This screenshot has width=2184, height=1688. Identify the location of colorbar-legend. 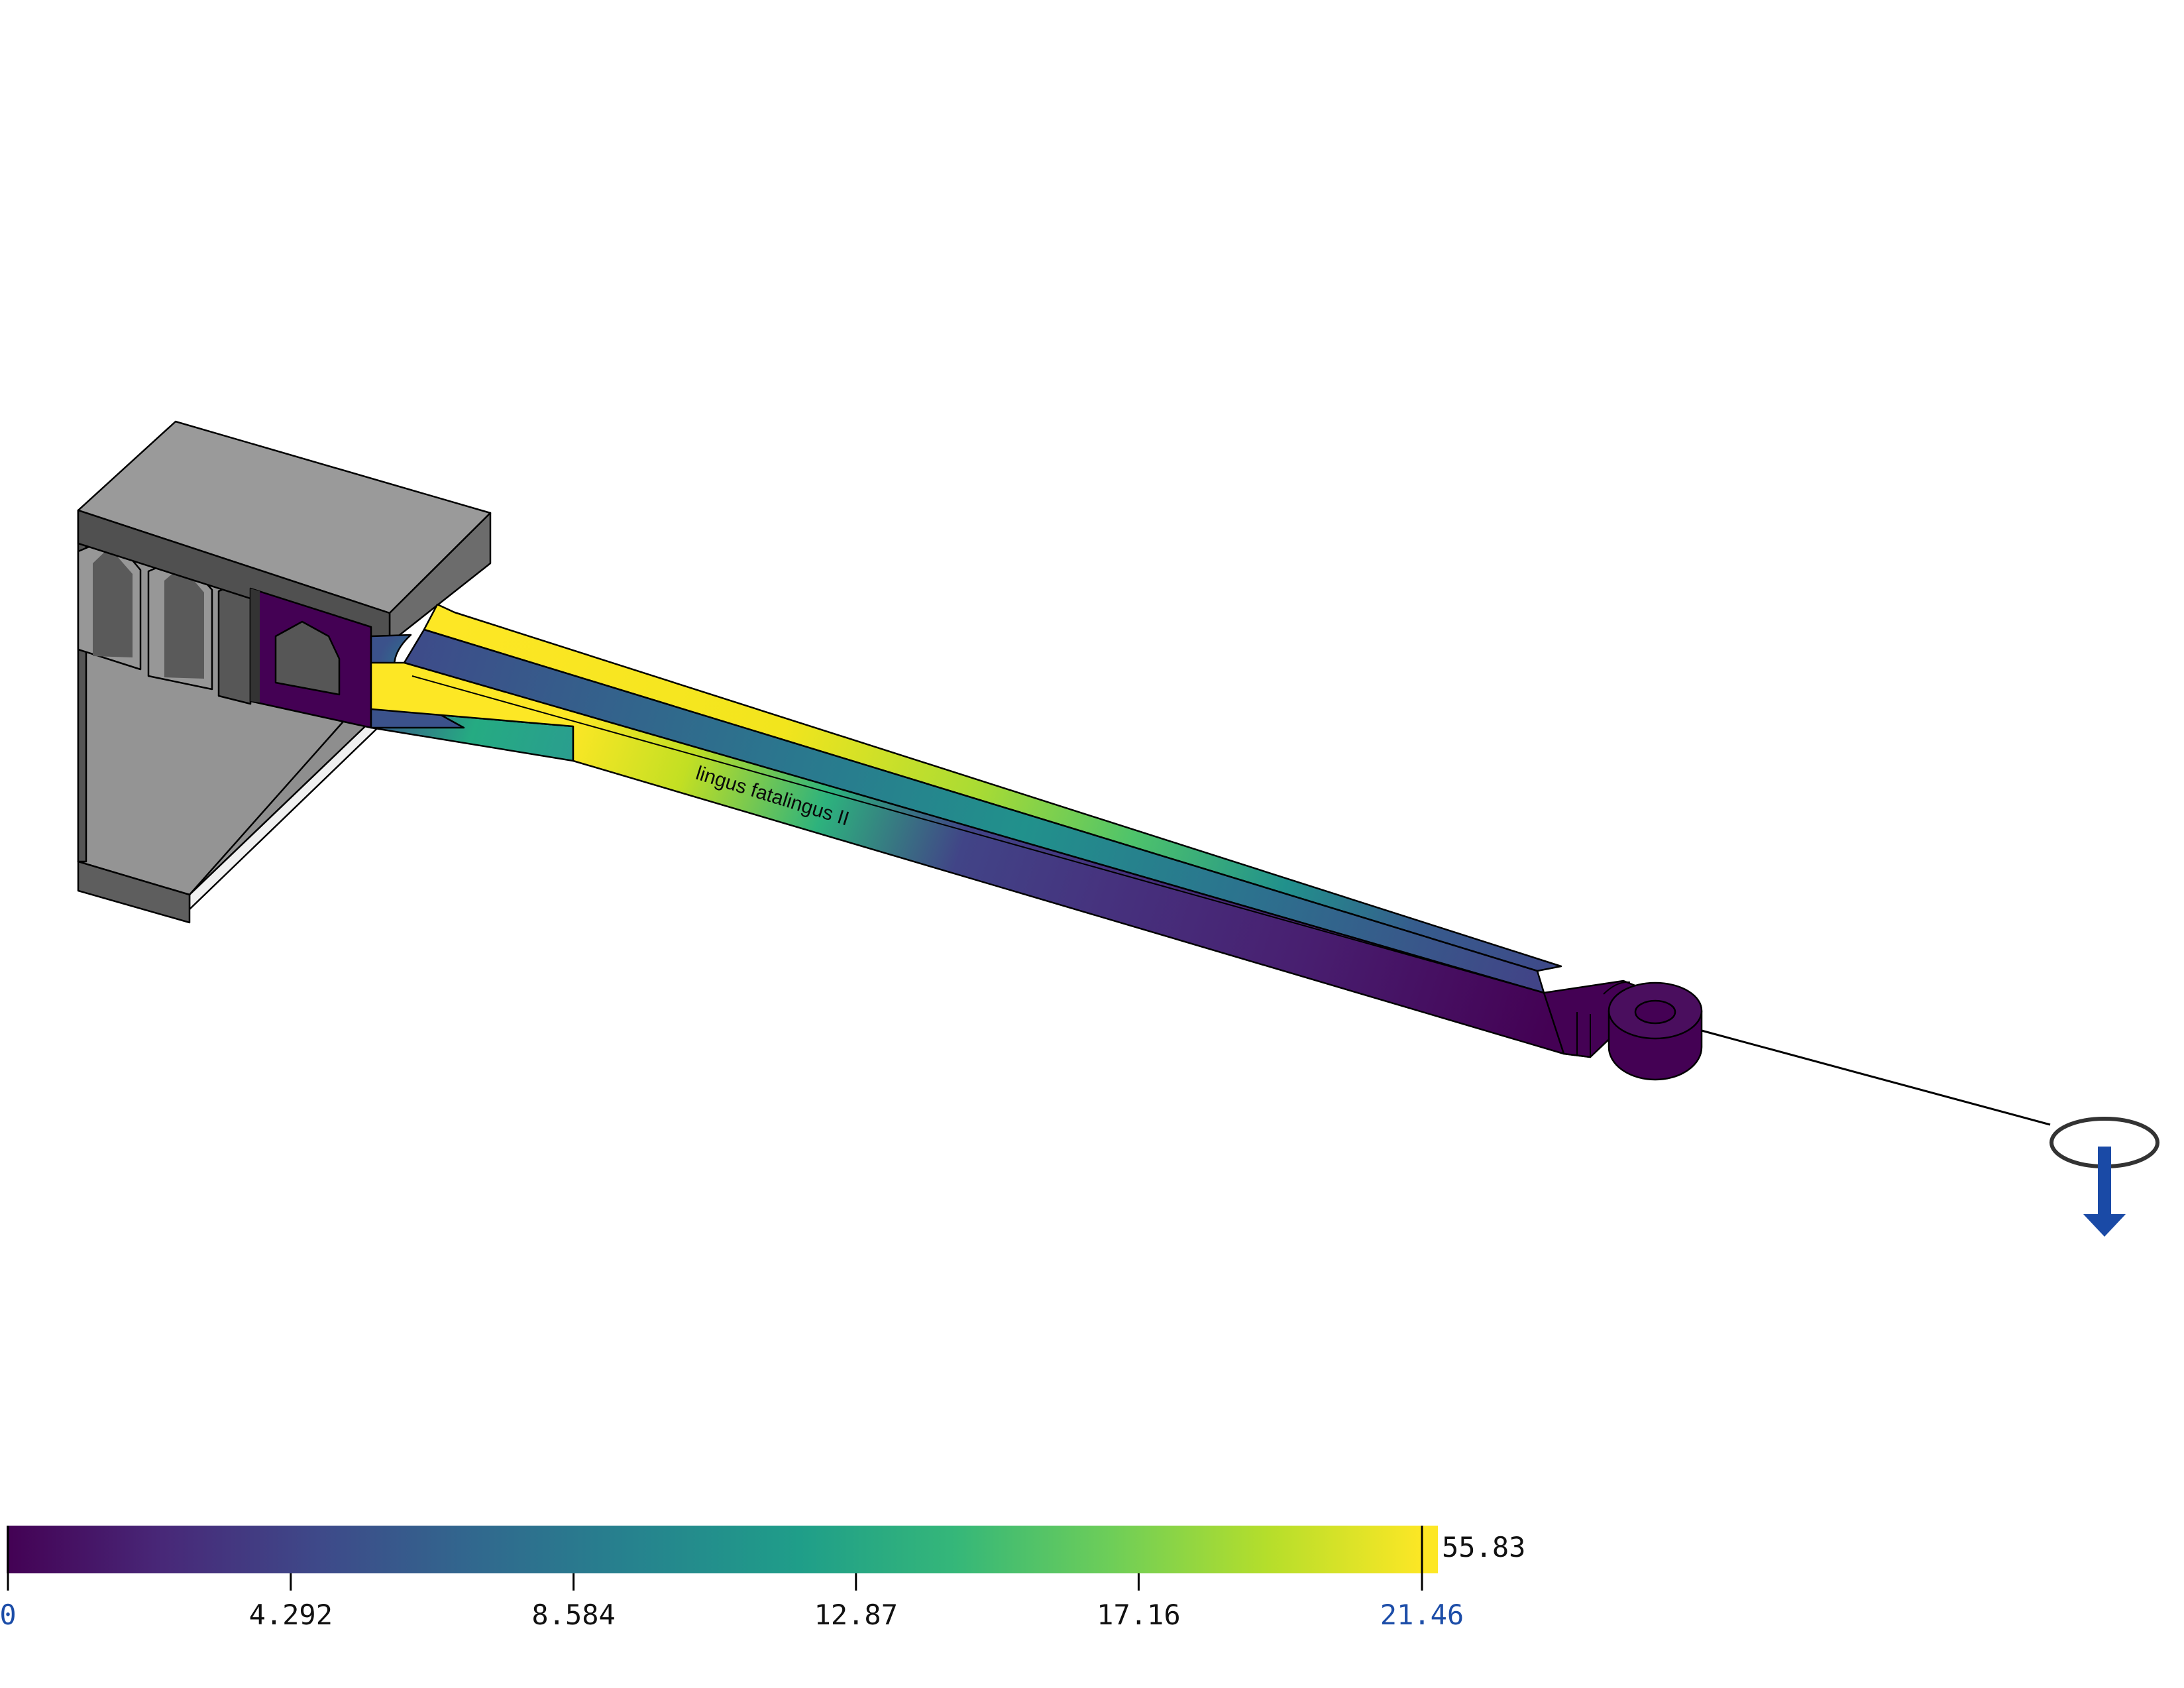
(722, 1558).